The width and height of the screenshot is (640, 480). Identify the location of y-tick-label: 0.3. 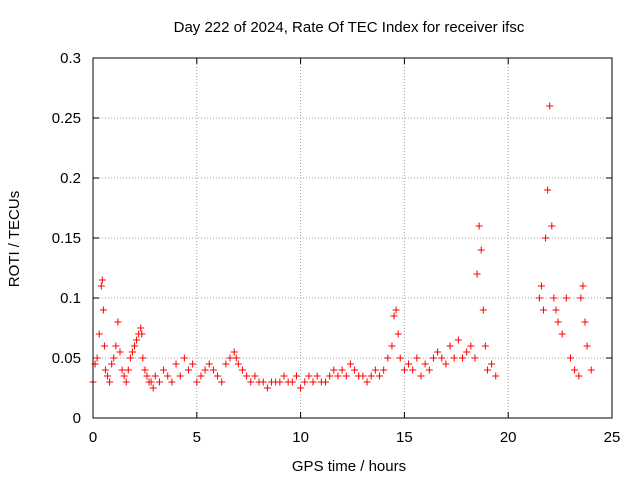
(70, 58).